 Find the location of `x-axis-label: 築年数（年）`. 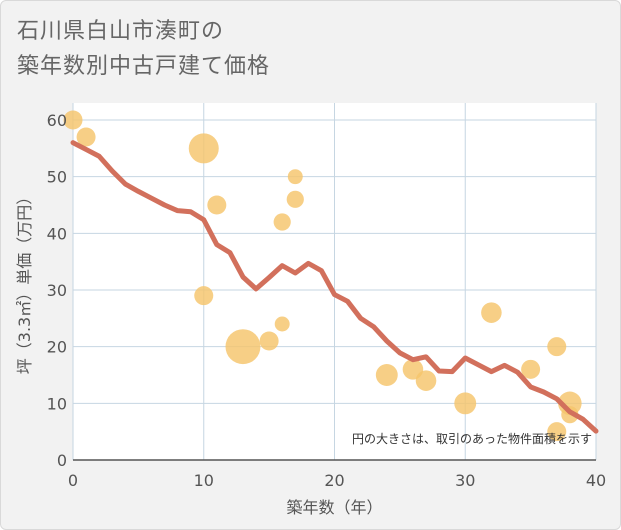

x-axis-label: 築年数（年） is located at coordinates (334, 507).